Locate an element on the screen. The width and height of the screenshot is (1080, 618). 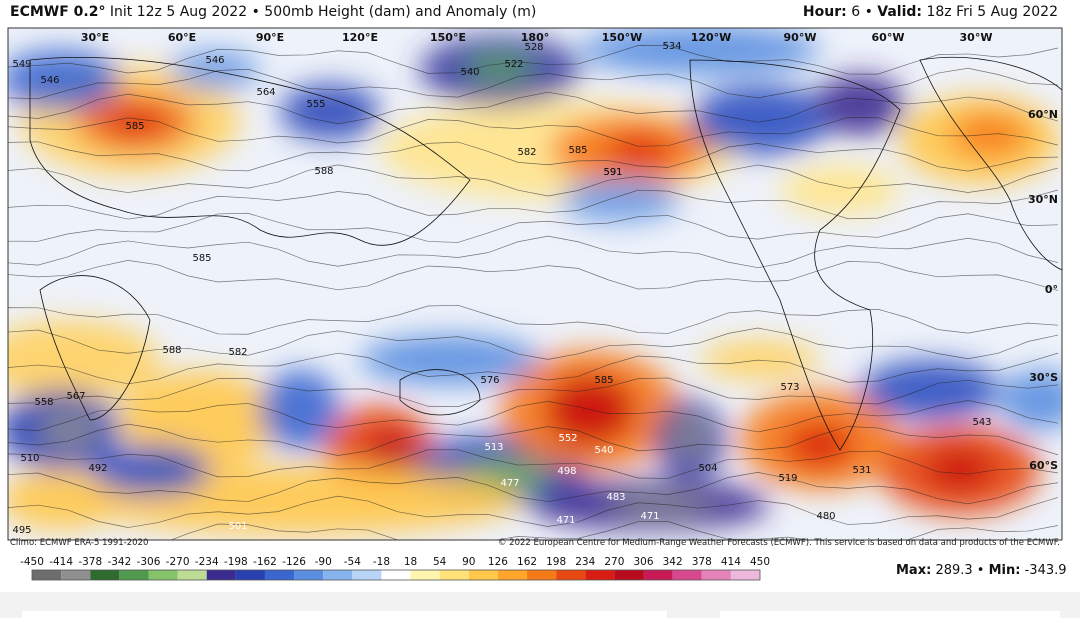
field-value: 6 is located at coordinates (856, 12).